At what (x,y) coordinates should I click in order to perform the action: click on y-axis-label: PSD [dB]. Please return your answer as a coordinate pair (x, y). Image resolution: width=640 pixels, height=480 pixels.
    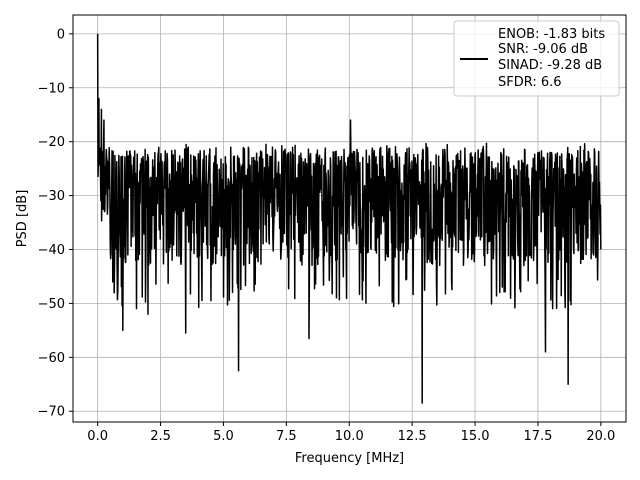
    Looking at the image, I should click on (22, 219).